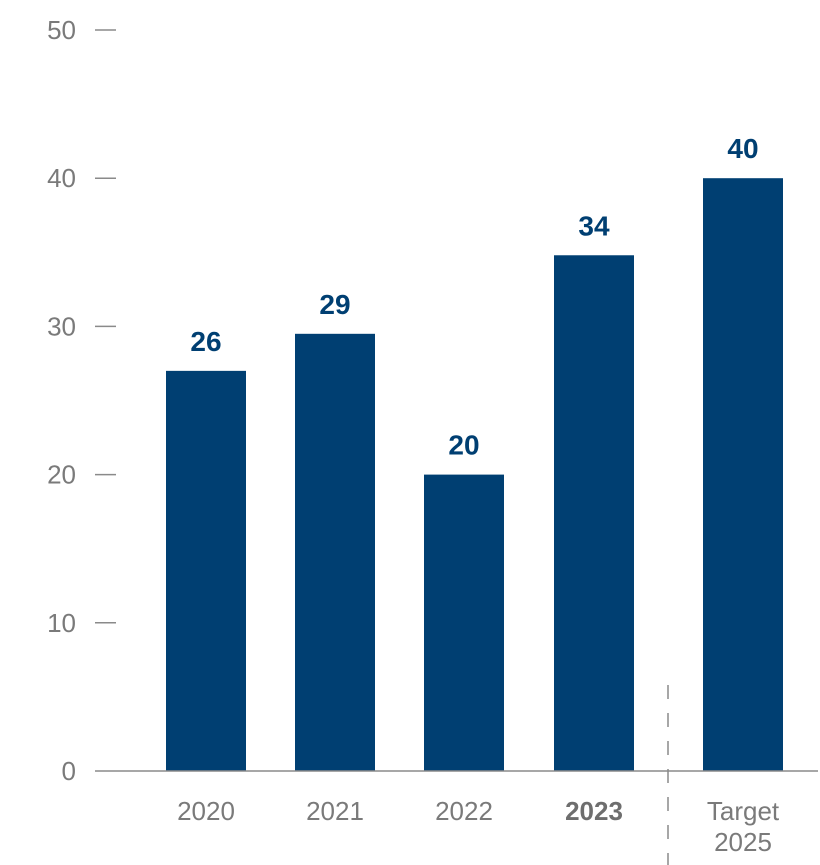  What do you see at coordinates (334, 304) in the screenshot?
I see `data-label: 29` at bounding box center [334, 304].